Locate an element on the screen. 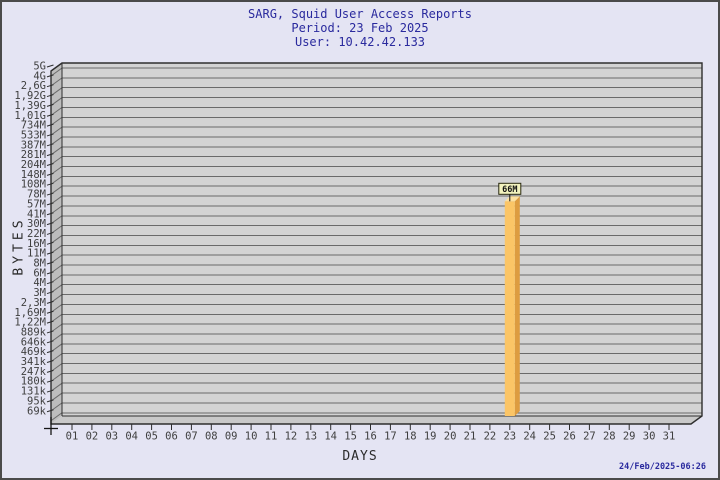 The height and width of the screenshot is (480, 720). x-tick-label: 11 is located at coordinates (271, 437).